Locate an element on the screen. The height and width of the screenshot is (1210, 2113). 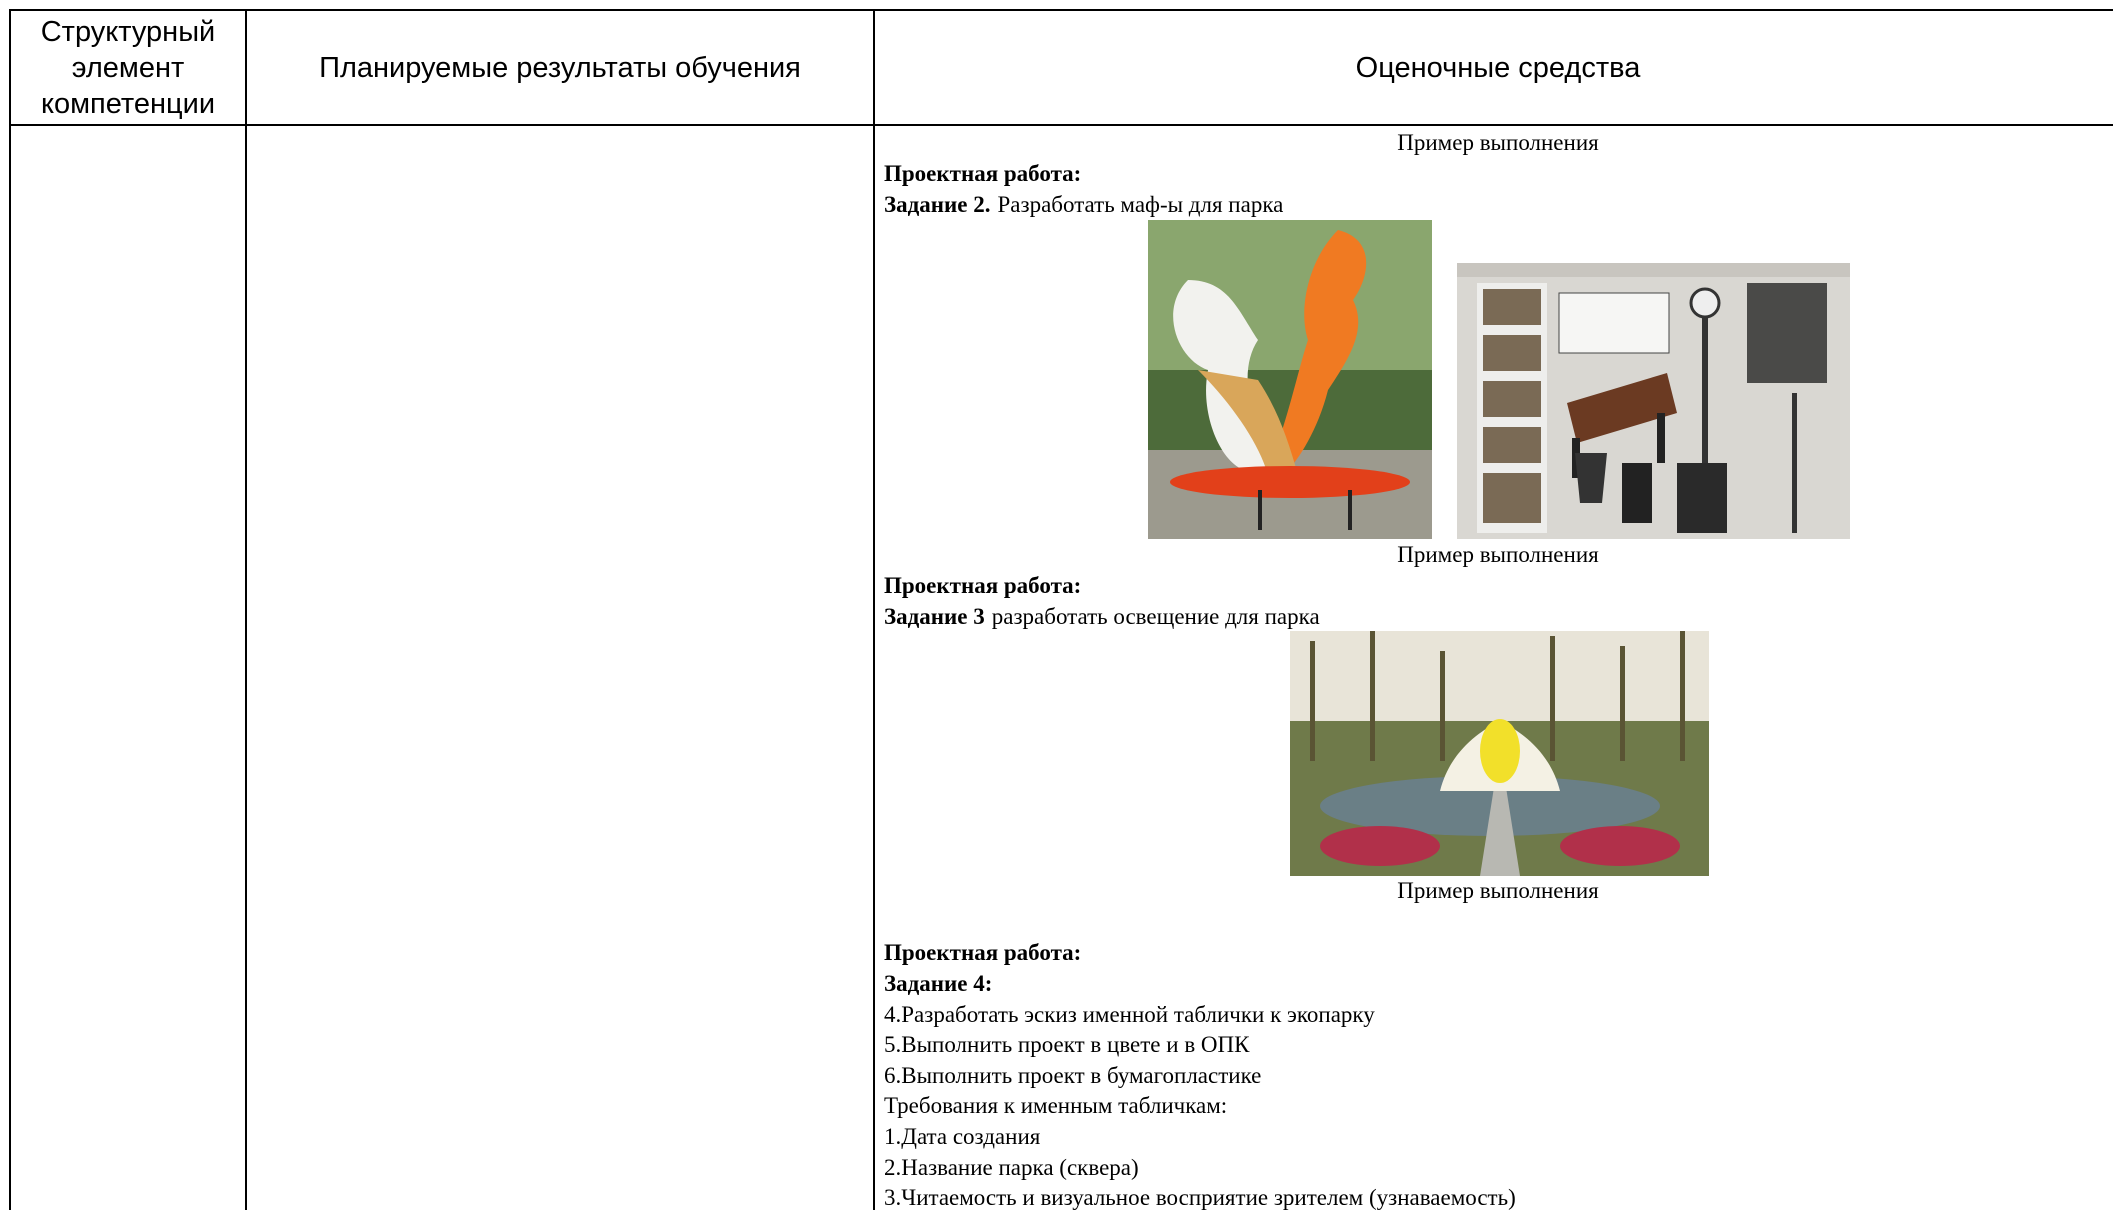
text-line: 1.Дата создания is located at coordinates (962, 1137).